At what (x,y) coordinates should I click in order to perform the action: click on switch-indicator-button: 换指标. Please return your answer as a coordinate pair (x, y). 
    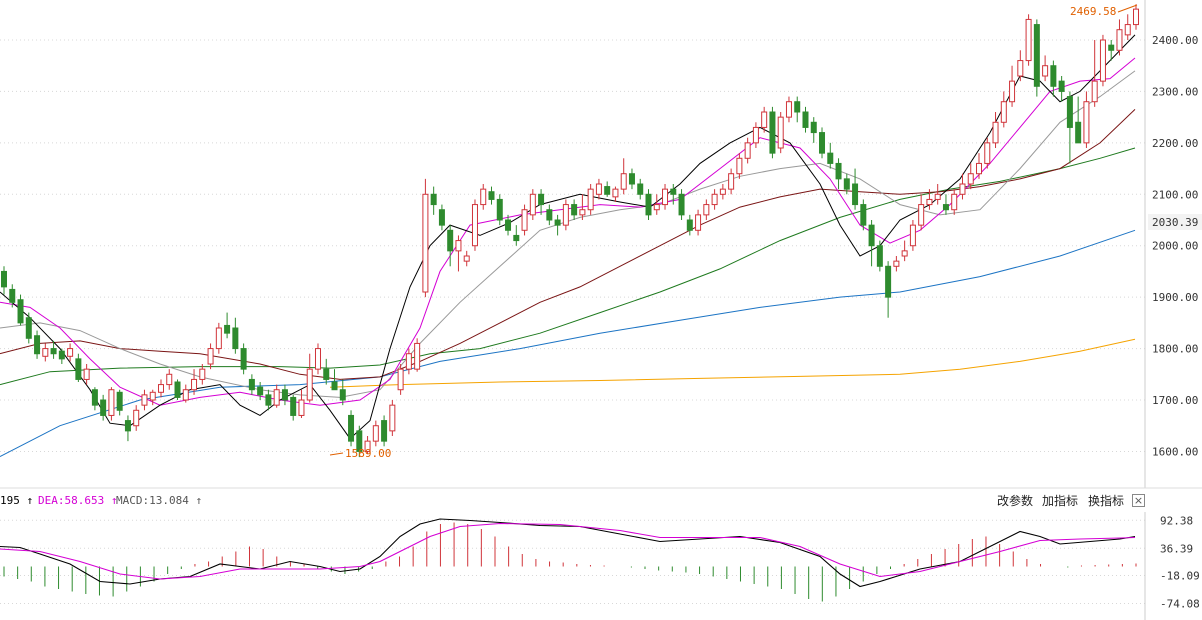
    Looking at the image, I should click on (1106, 501).